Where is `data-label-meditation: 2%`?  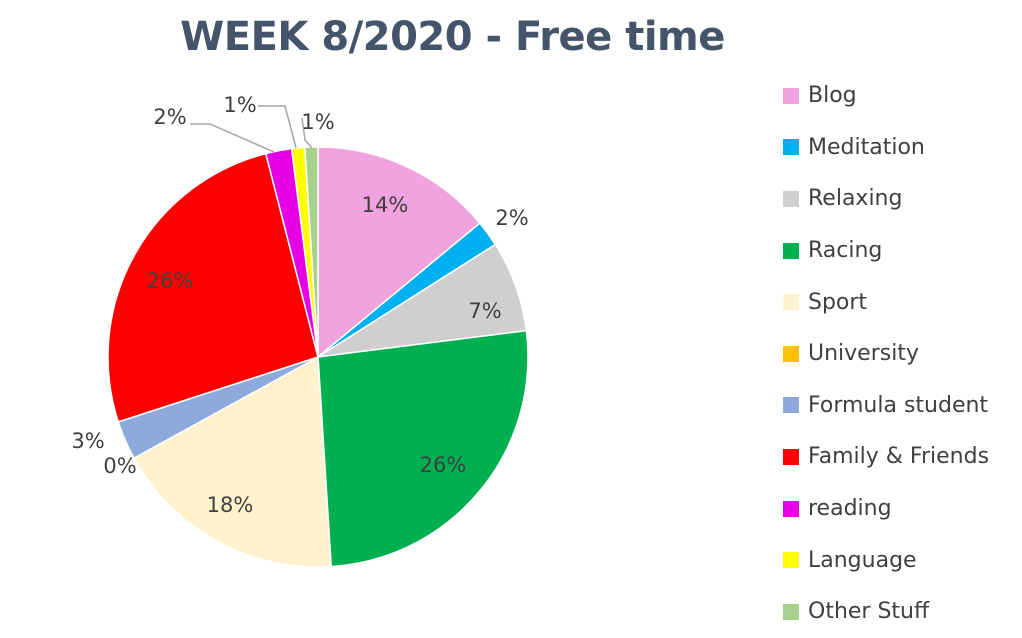
data-label-meditation: 2% is located at coordinates (511, 218).